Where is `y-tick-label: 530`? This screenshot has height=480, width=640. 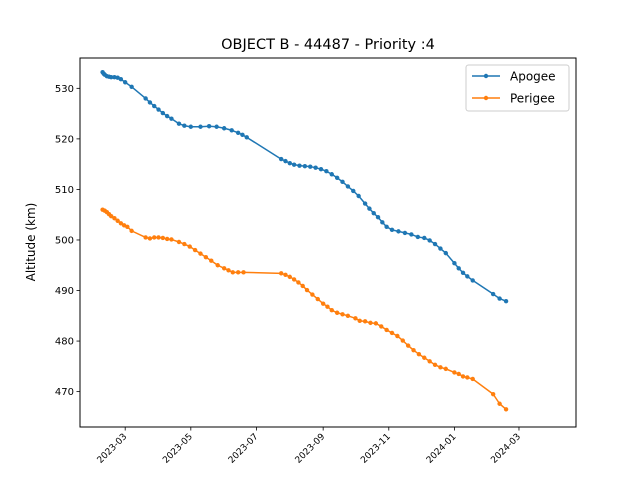
y-tick-label: 530 is located at coordinates (64, 89).